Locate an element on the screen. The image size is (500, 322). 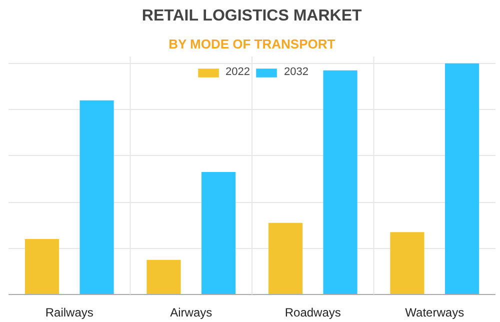
chart-subtitle: BY MODE OF TRANSPORT is located at coordinates (252, 44).